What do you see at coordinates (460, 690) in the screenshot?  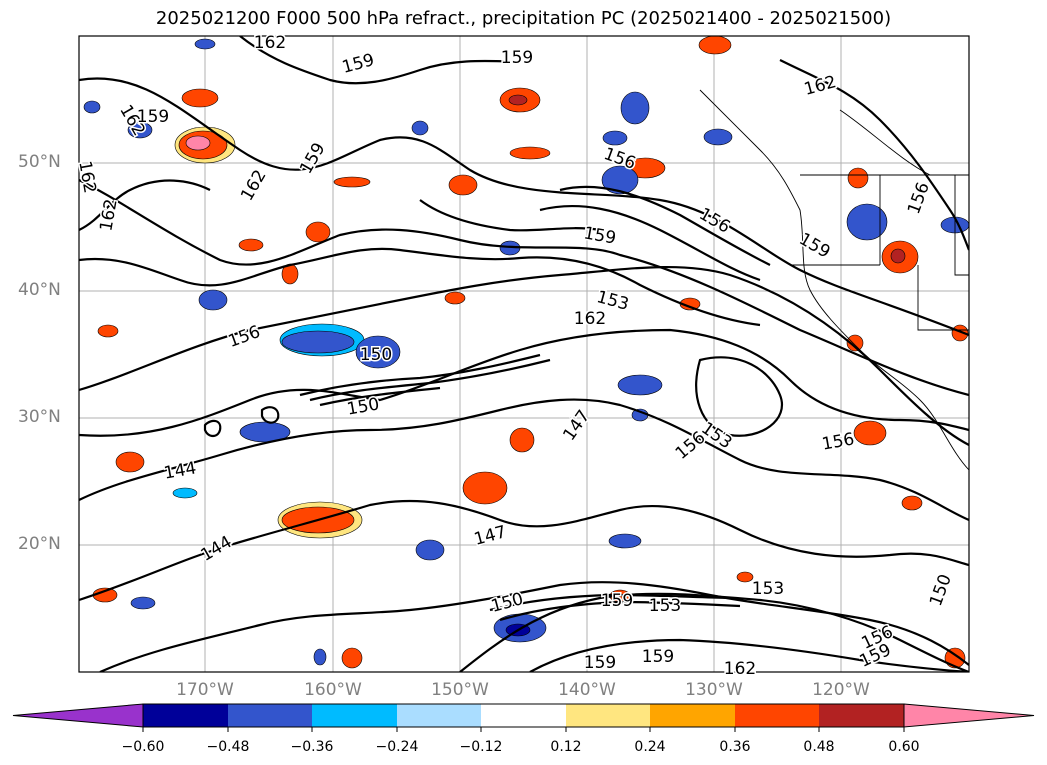 I see `lon-label-150w: 150°W` at bounding box center [460, 690].